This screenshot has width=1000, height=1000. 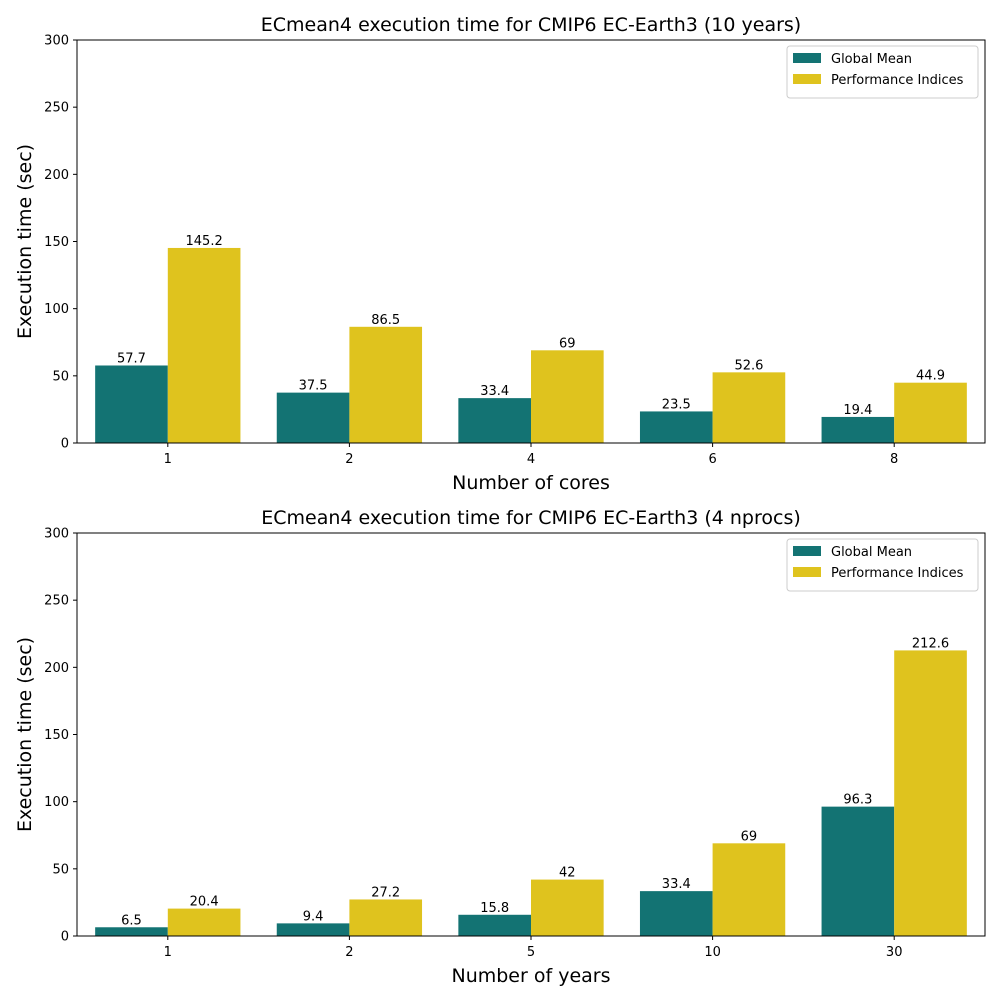 What do you see at coordinates (894, 459) in the screenshot?
I see `x-tick-label: 8` at bounding box center [894, 459].